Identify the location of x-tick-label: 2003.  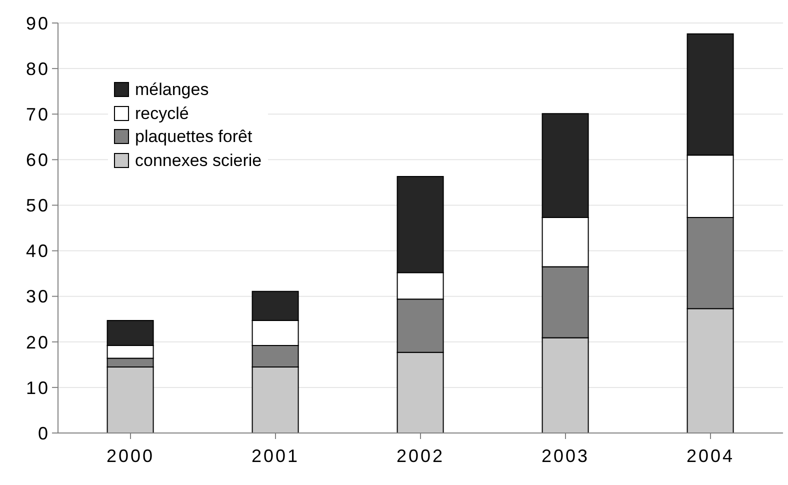
(565, 456).